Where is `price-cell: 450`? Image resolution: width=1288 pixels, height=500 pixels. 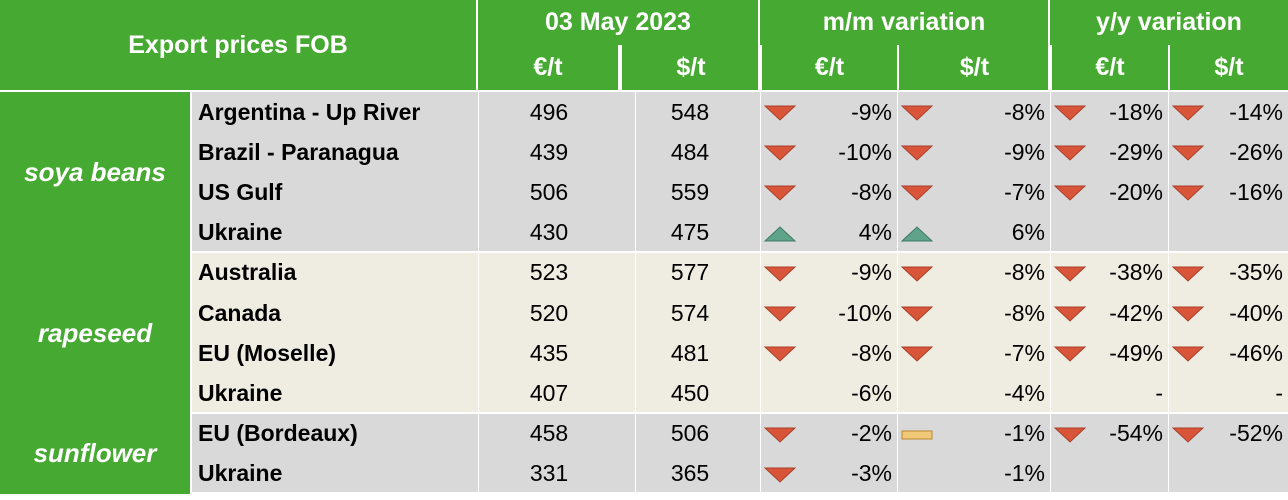
price-cell: 450 is located at coordinates (690, 392).